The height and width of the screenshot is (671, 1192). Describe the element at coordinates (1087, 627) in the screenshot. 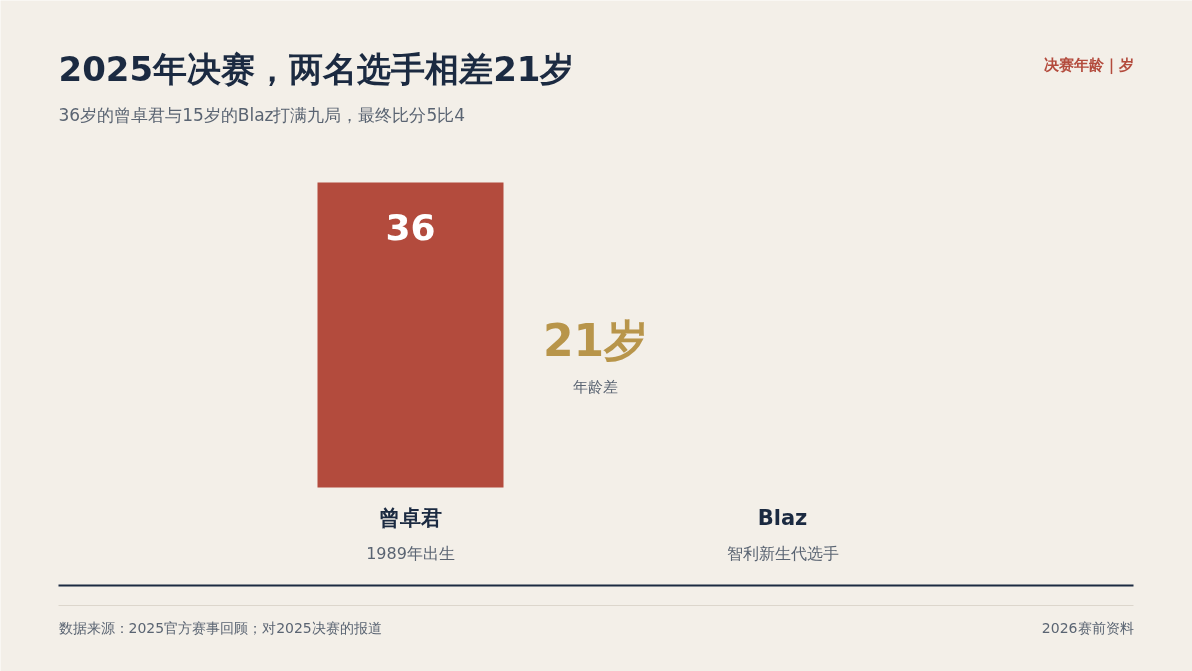

I see `text: 2026赛前资料` at that location.